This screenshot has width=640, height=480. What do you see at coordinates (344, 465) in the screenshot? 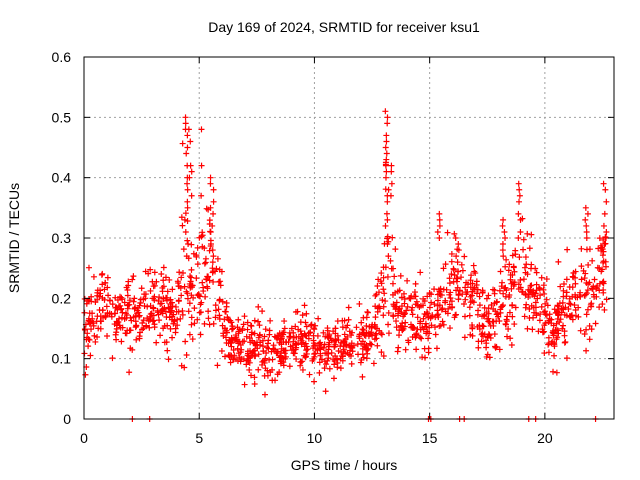
I see `x-axis-label: GPS time / hours` at bounding box center [344, 465].